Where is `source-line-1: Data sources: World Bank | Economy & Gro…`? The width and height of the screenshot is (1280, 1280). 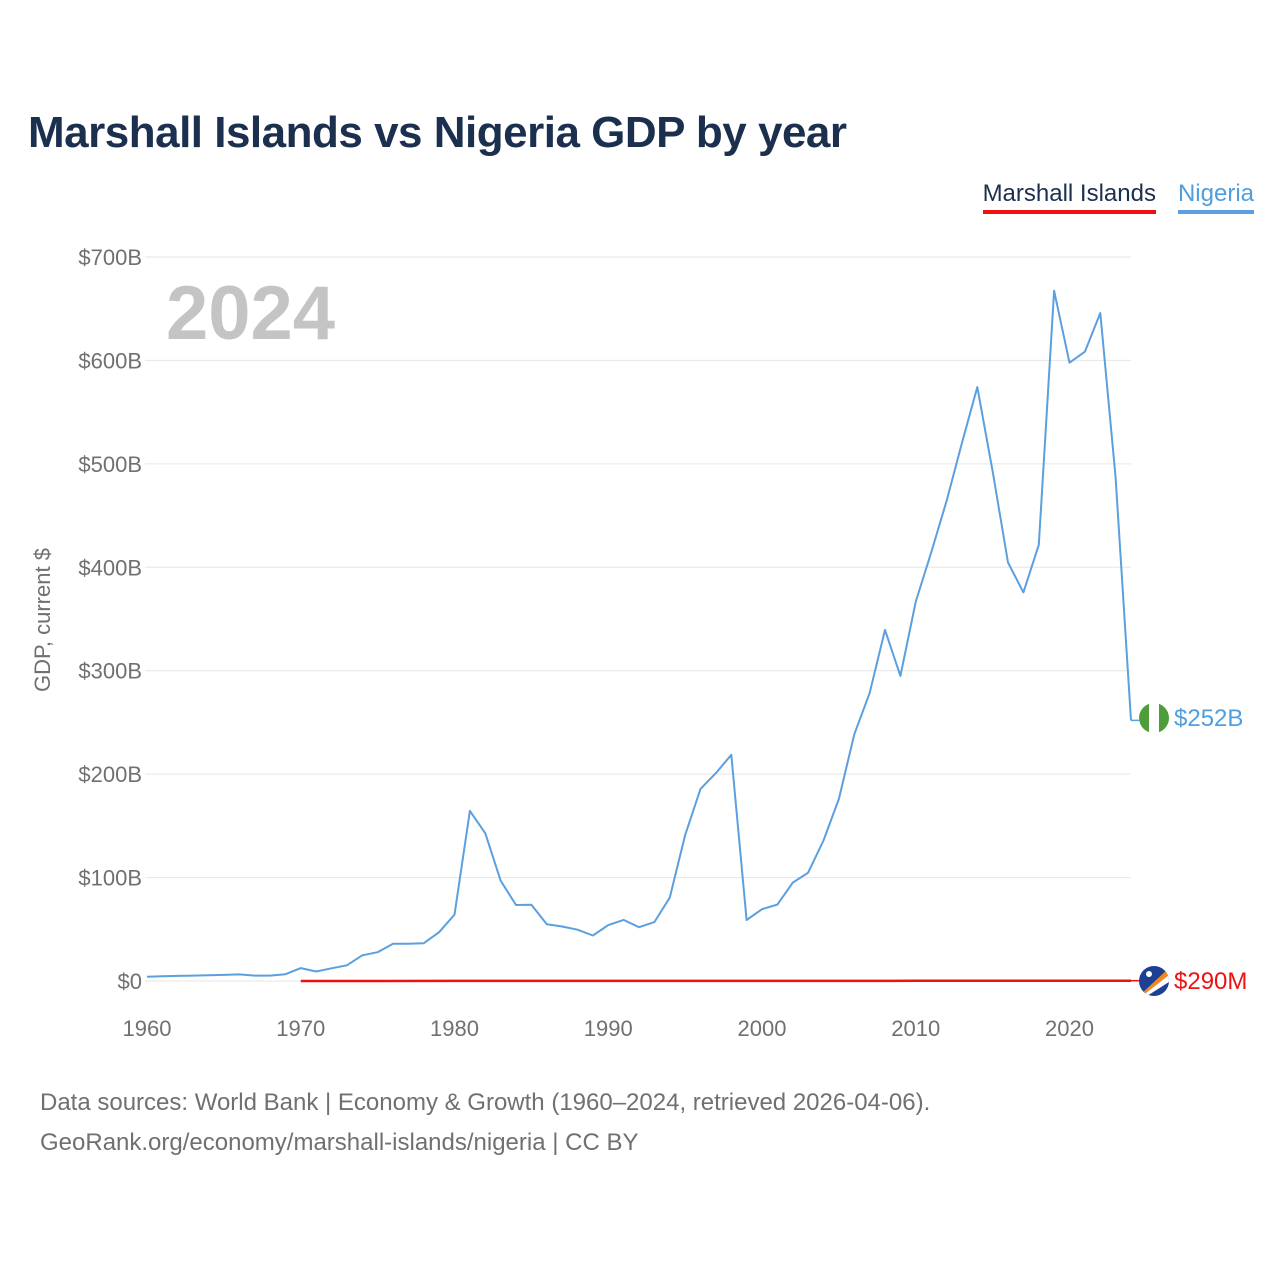 source-line-1: Data sources: World Bank | Economy & Gro… is located at coordinates (485, 1102).